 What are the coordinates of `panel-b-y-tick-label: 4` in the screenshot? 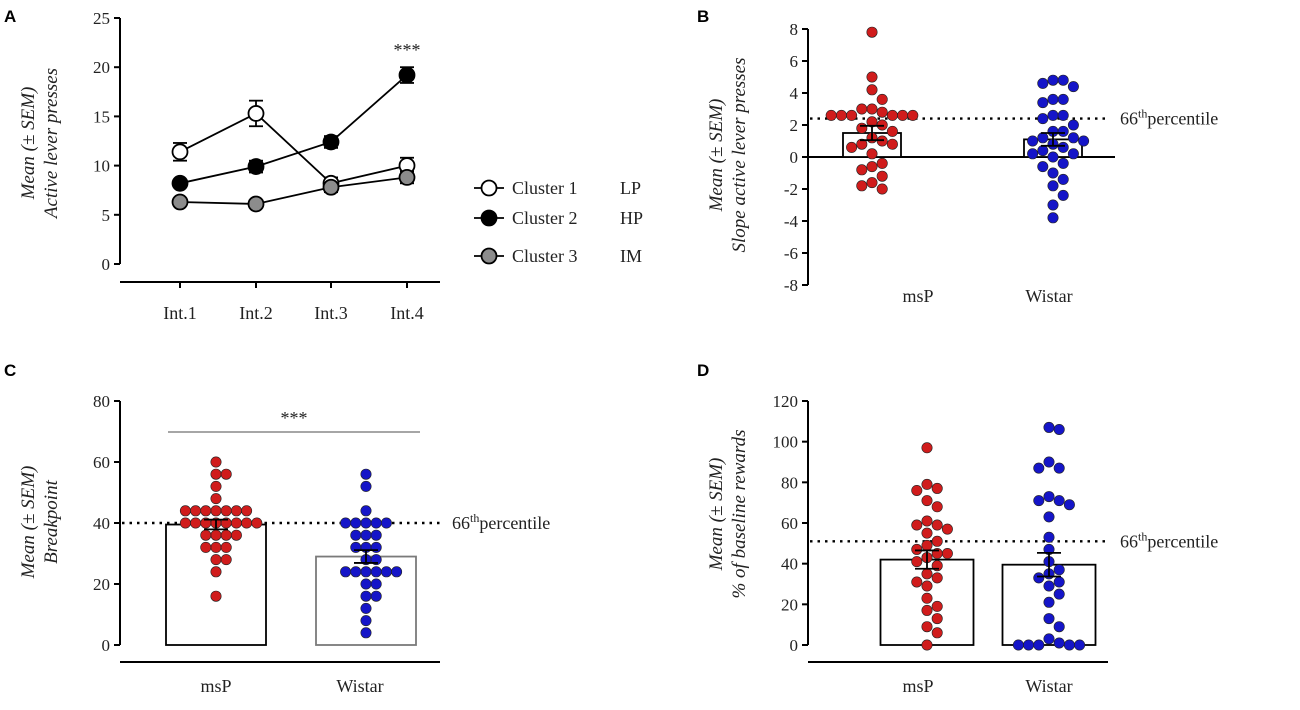 It's located at (794, 93).